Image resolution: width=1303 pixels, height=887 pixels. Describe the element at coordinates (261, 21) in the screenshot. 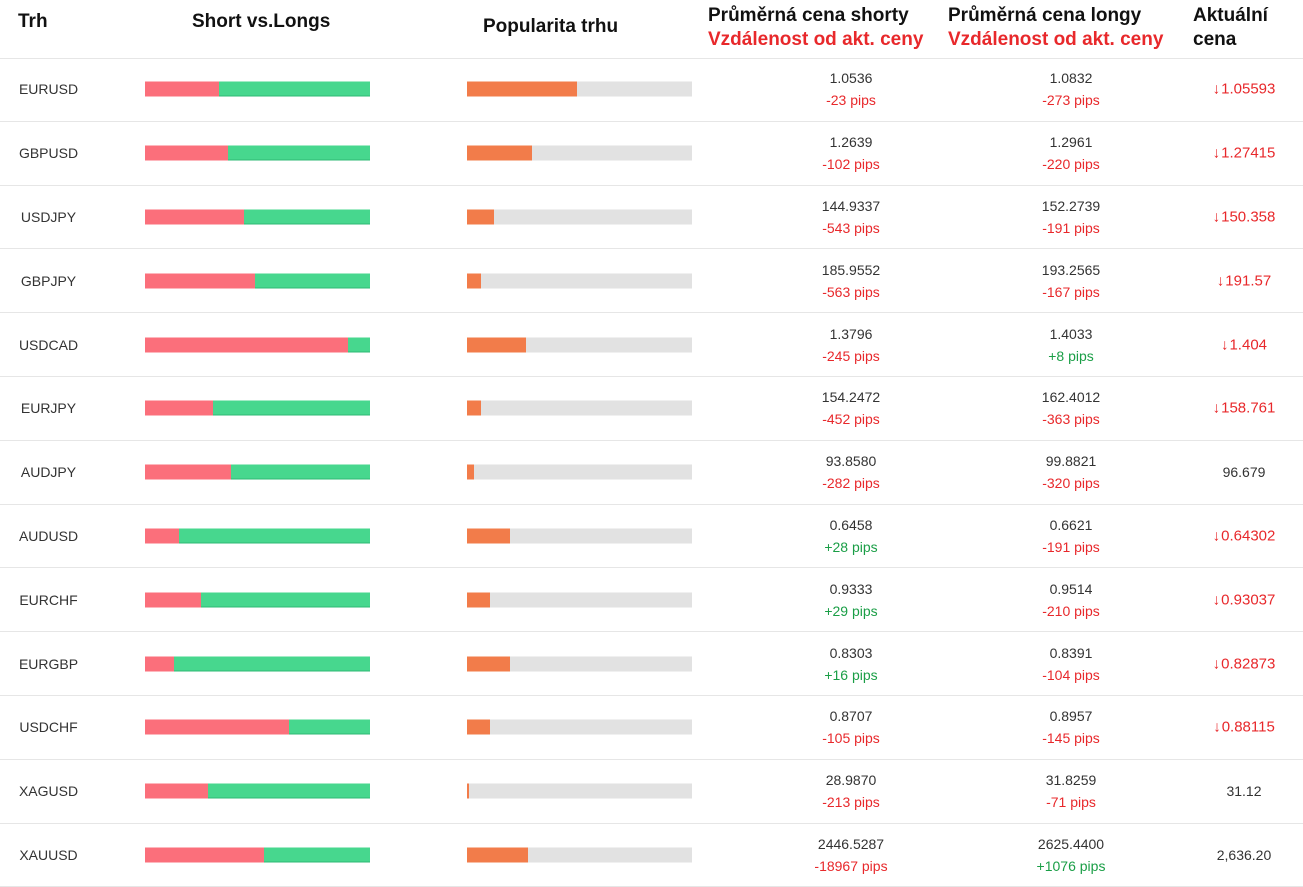

I see `header-short-vs-longs: Short vs.Longs` at that location.